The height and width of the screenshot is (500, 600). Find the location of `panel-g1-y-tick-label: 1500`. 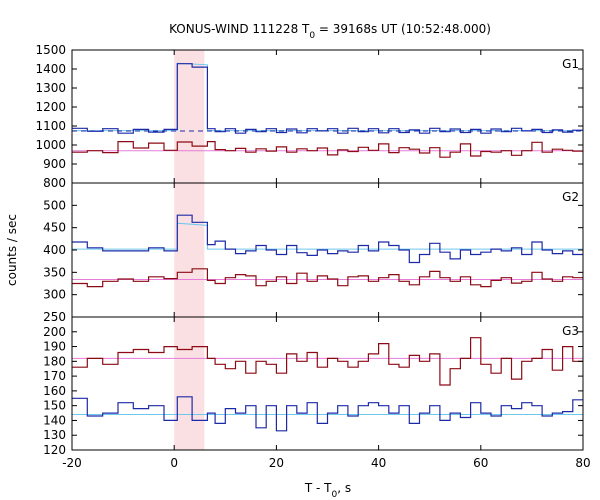

panel-g1-y-tick-label: 1500 is located at coordinates (50, 50).